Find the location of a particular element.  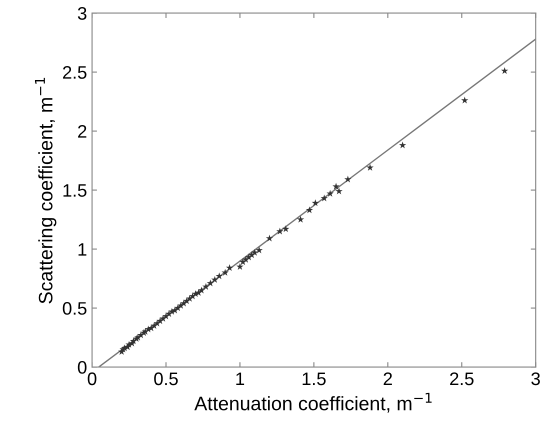

x-tick-label: 1 is located at coordinates (240, 379).